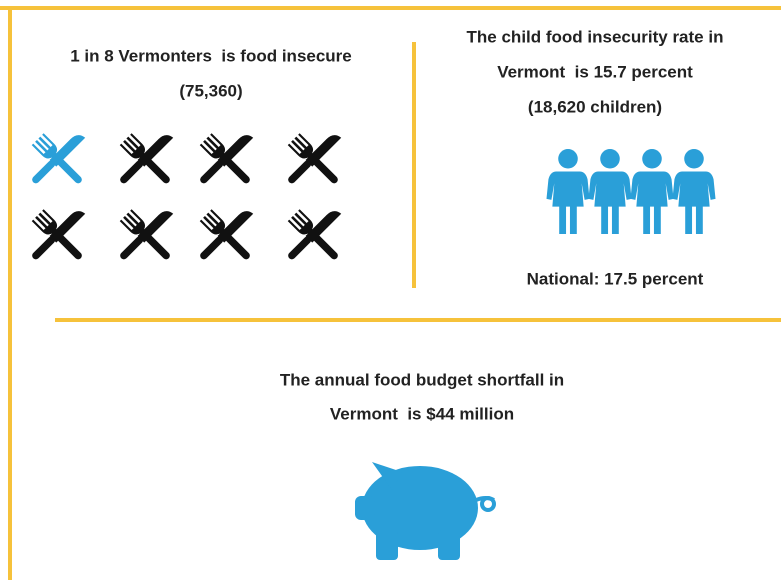  What do you see at coordinates (595, 71) in the screenshot?
I see `right-line: Vermont is 15.7 percent` at bounding box center [595, 71].